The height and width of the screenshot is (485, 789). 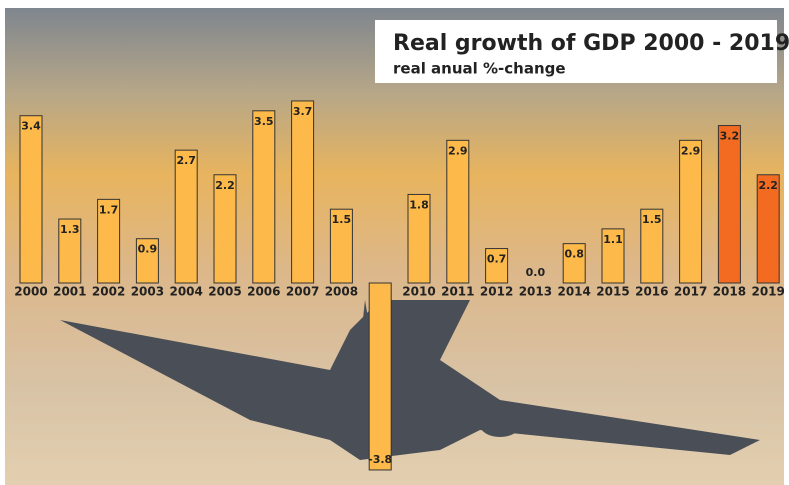 I want to click on x-tick-label: 2015, so click(x=612, y=292).